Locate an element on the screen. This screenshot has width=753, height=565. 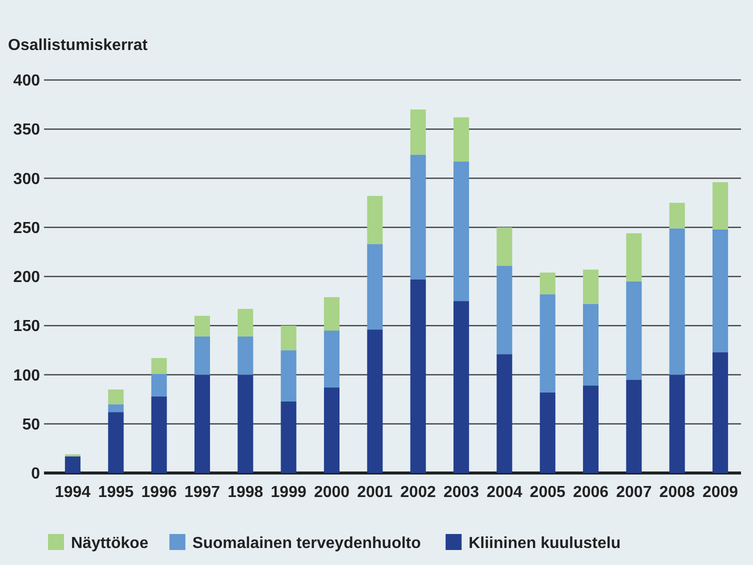
legend-label: Suomalainen terveydenhuolto is located at coordinates (307, 543).